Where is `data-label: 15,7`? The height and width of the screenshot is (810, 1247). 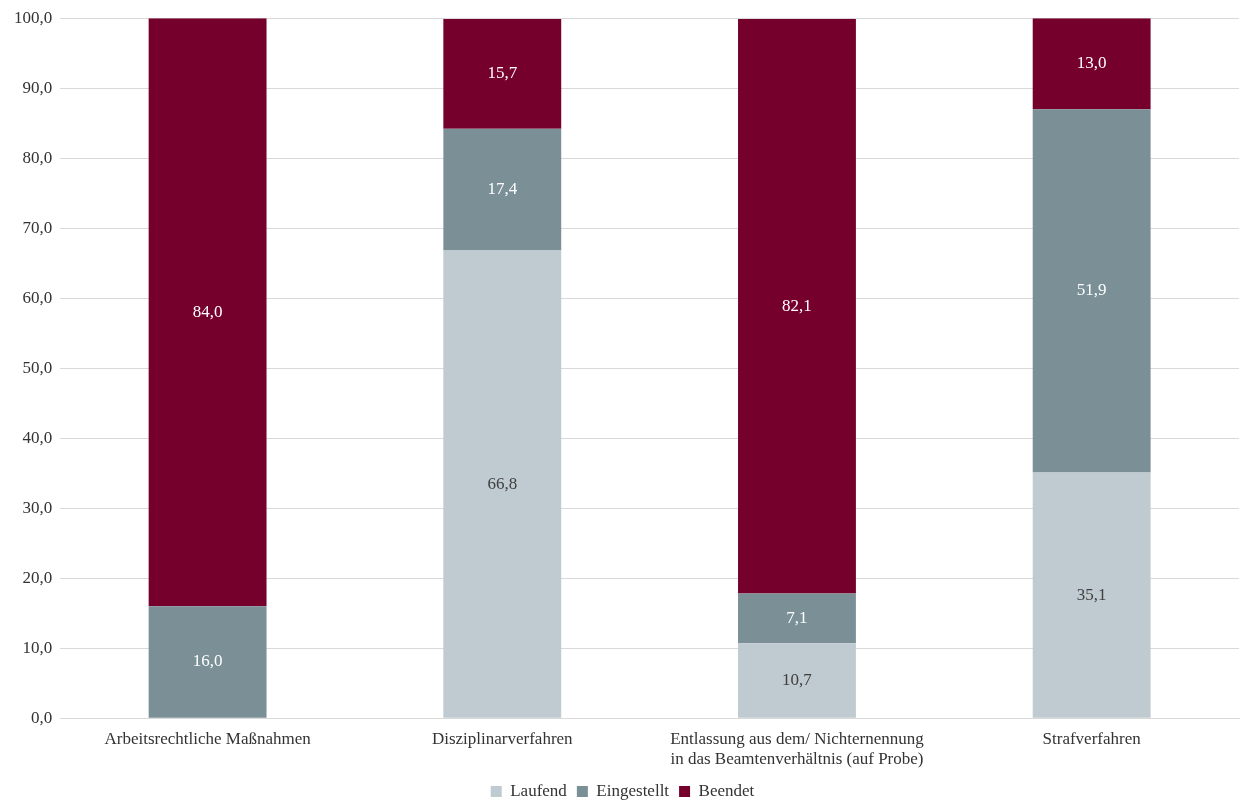
data-label: 15,7 is located at coordinates (502, 73).